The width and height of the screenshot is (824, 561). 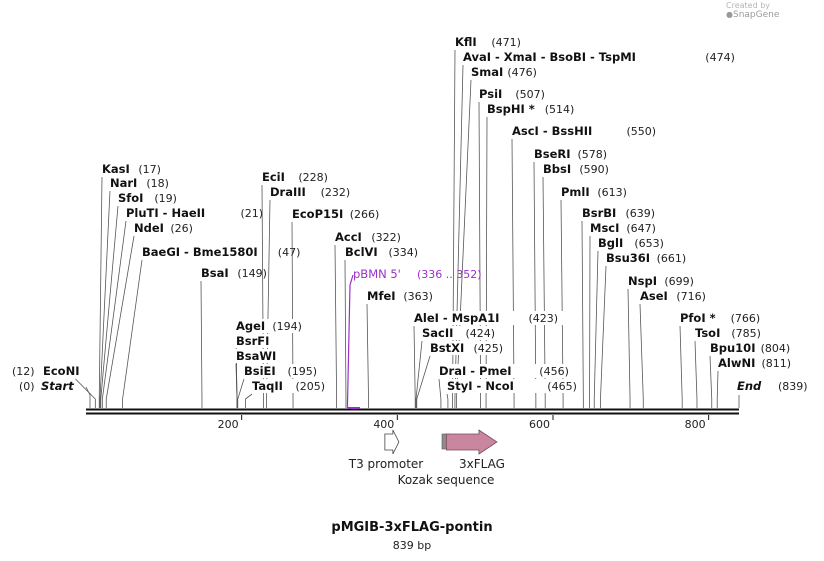 I want to click on site-position-styi: (465), so click(x=562, y=386).